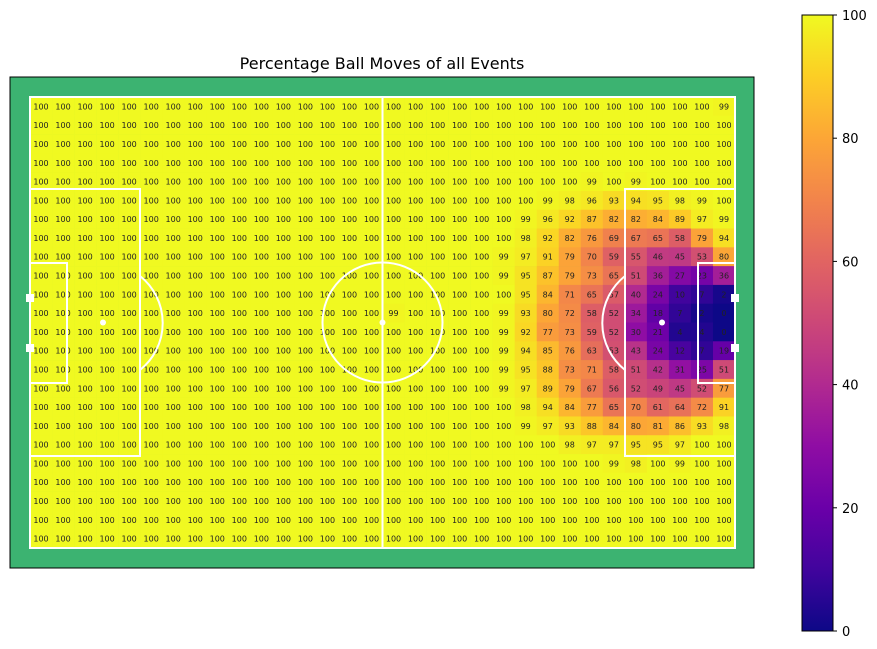 This screenshot has width=877, height=649. What do you see at coordinates (662, 322) in the screenshot?
I see `right-penalty-spot` at bounding box center [662, 322].